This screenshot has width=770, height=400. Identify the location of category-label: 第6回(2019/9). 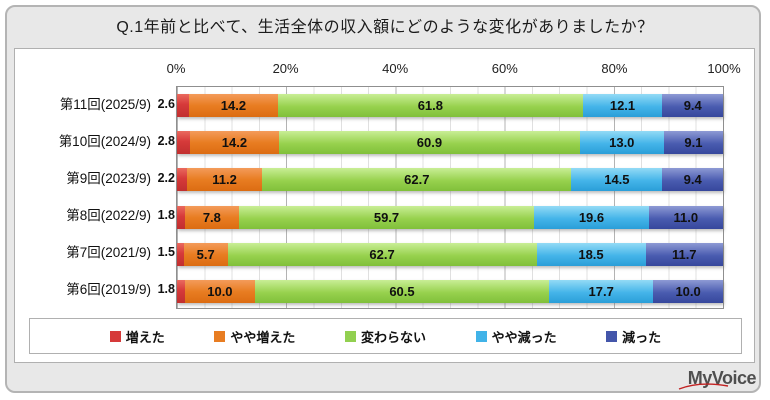
(108, 290).